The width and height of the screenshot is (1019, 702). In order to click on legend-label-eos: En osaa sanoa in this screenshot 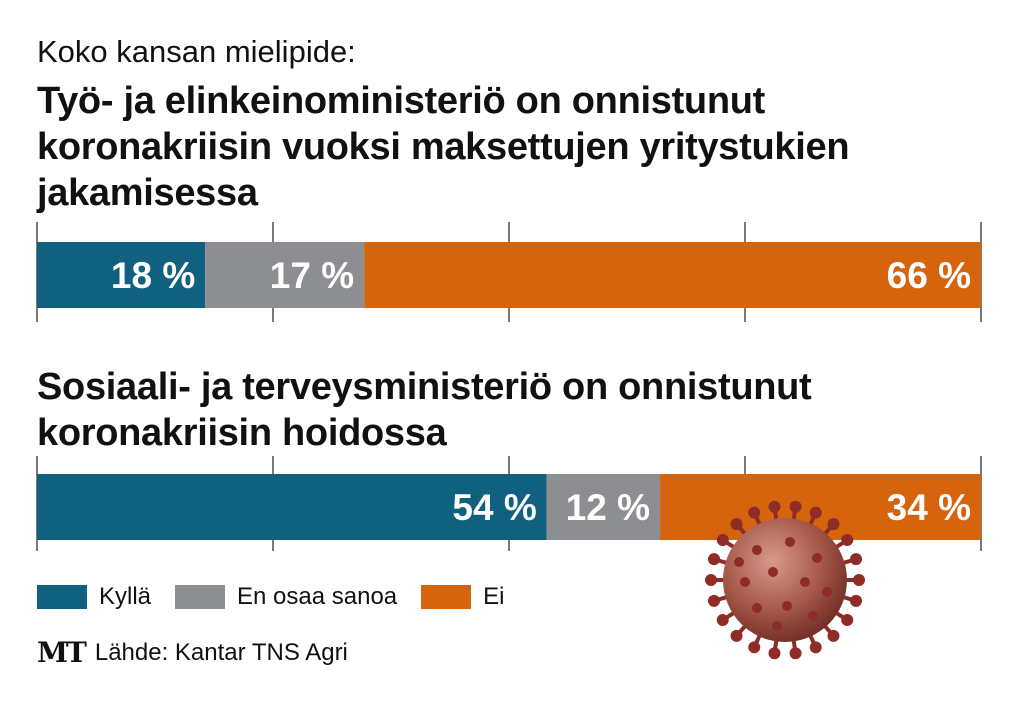, I will do `click(317, 596)`.